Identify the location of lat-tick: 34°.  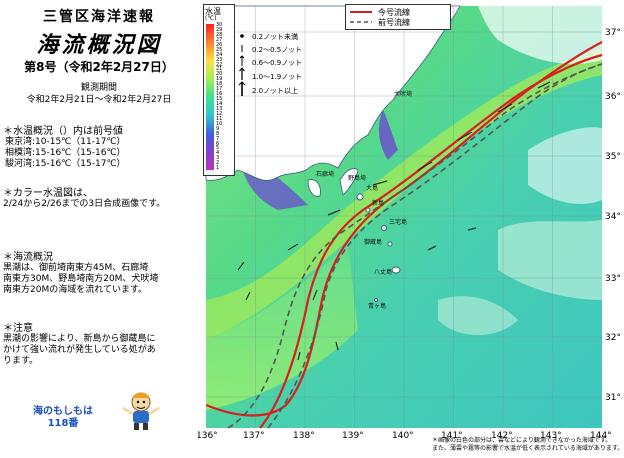
(613, 217).